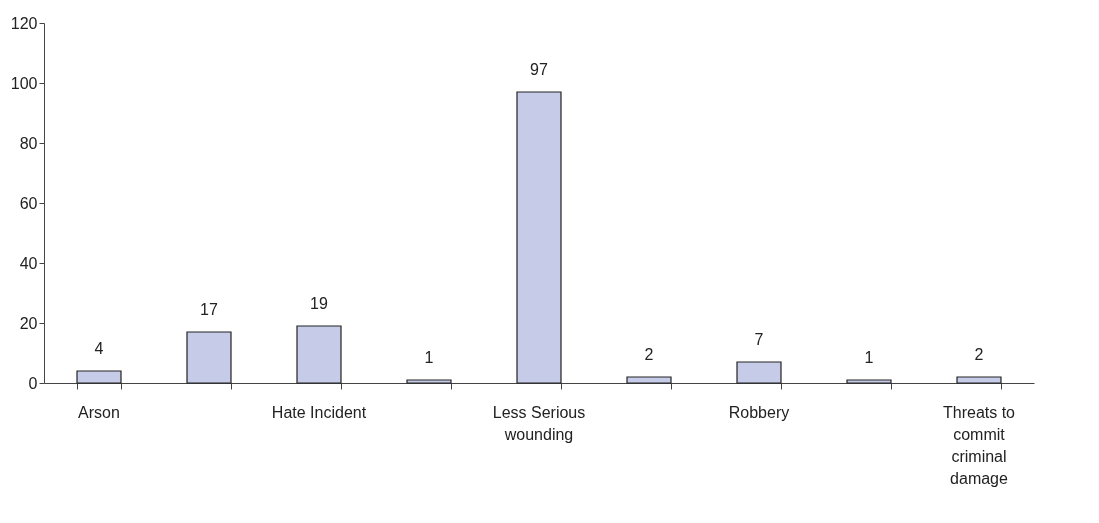 Image resolution: width=1099 pixels, height=523 pixels. Describe the element at coordinates (28, 263) in the screenshot. I see `y-tick-label: 40` at that location.